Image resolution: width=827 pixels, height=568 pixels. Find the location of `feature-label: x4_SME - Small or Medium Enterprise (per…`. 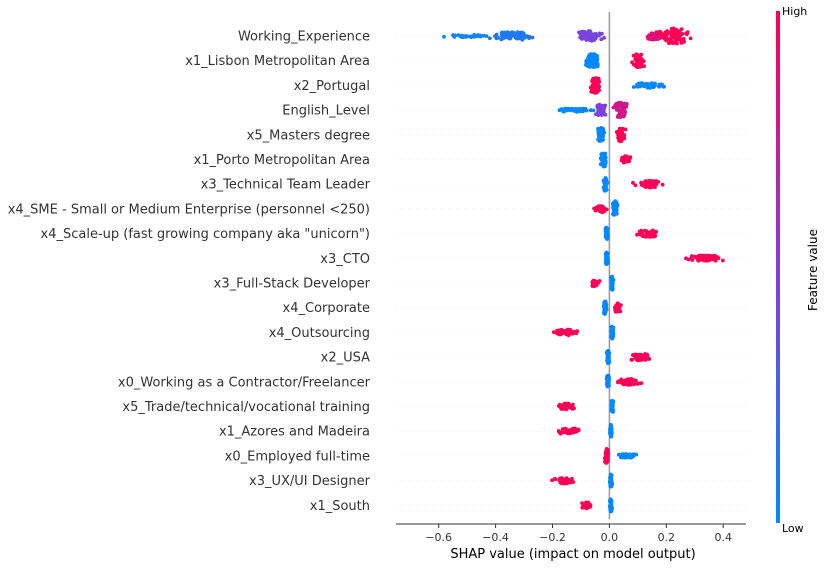

feature-label: x4_SME - Small or Medium Enterprise (per… is located at coordinates (189, 209).